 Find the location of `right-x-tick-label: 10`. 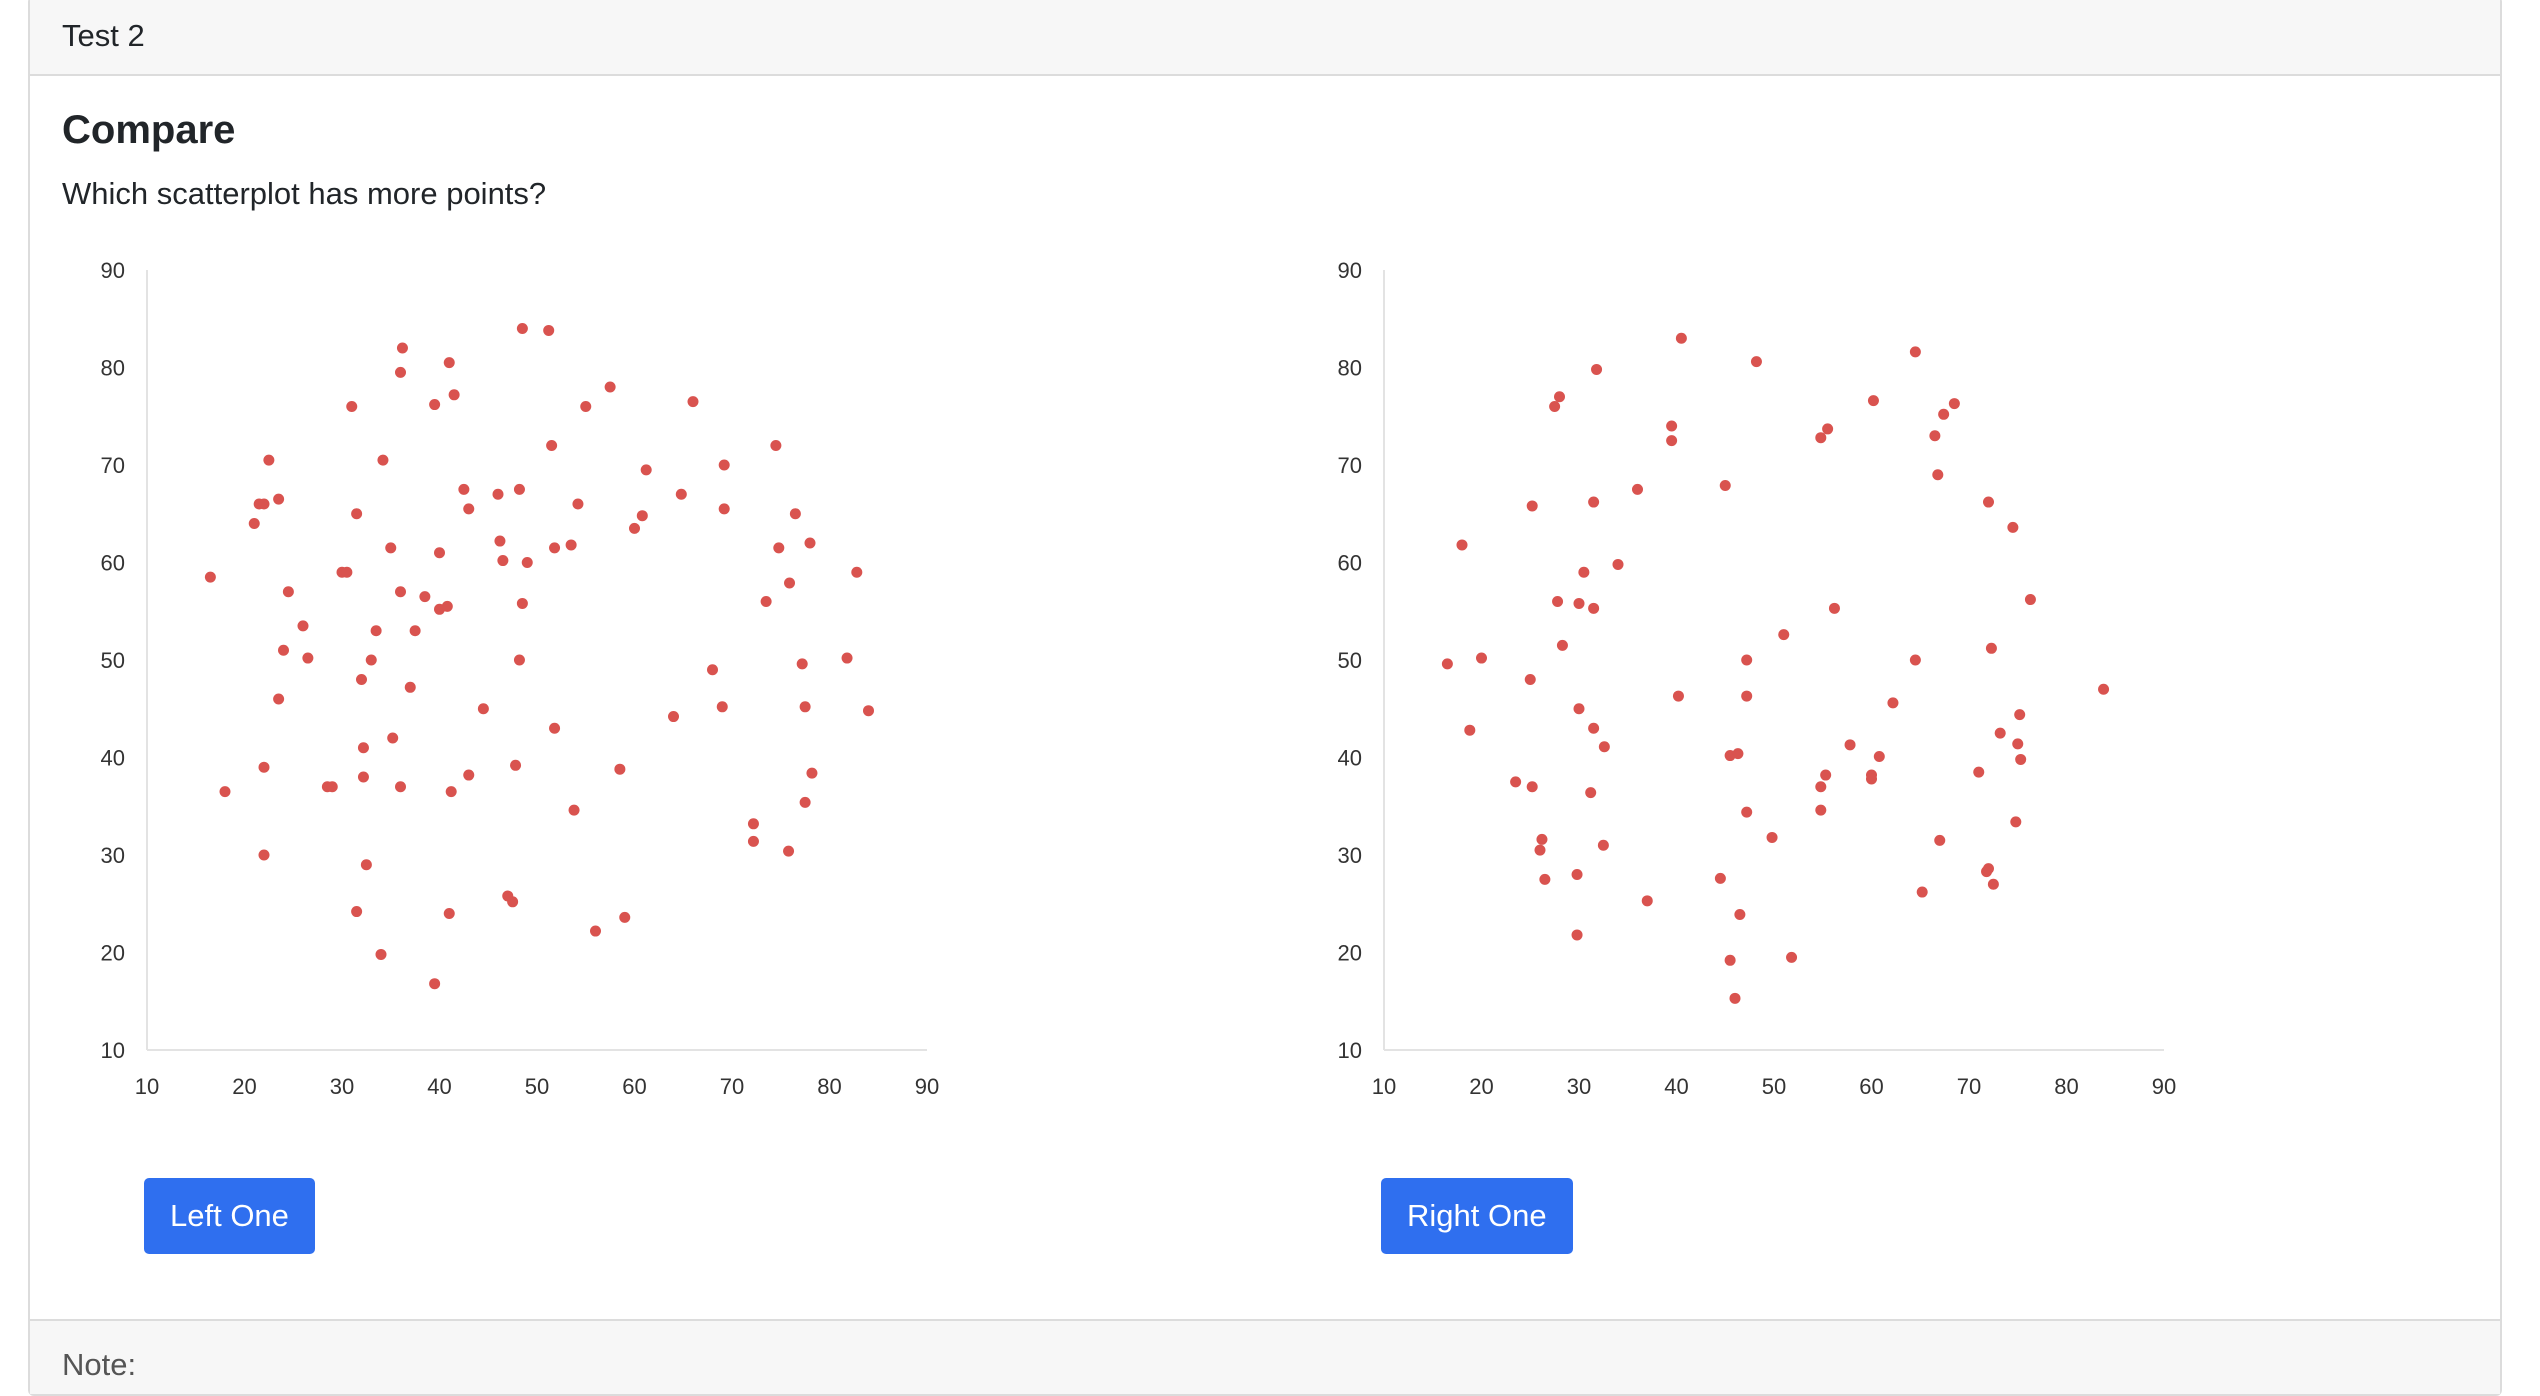

right-x-tick-label: 10 is located at coordinates (1384, 1086).